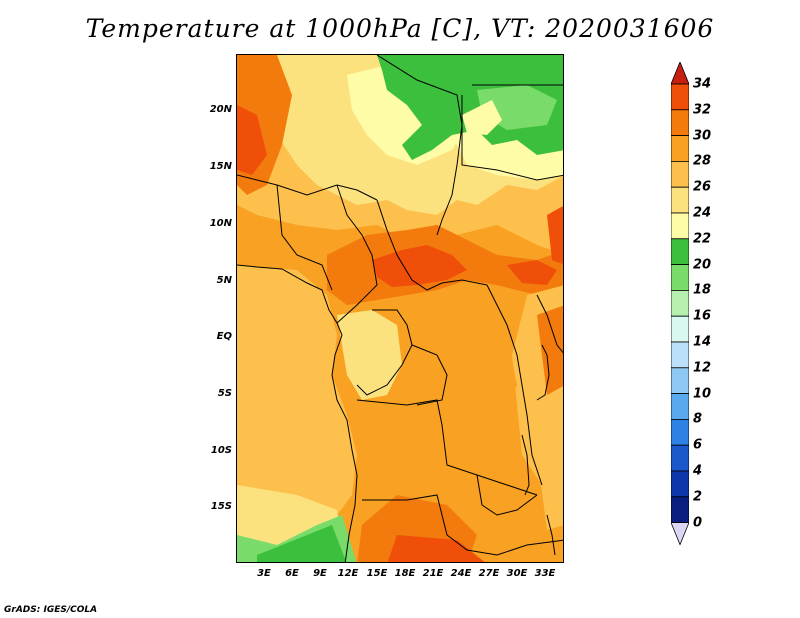 The width and height of the screenshot is (800, 618). I want to click on colorbar-label: 34, so click(702, 84).